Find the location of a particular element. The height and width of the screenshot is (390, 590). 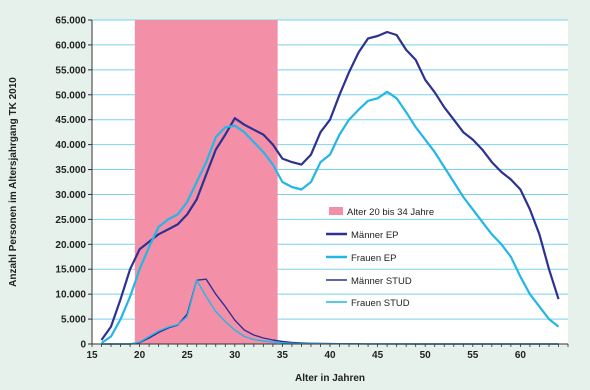

y-tick-label: 35.000 is located at coordinates (70, 170).